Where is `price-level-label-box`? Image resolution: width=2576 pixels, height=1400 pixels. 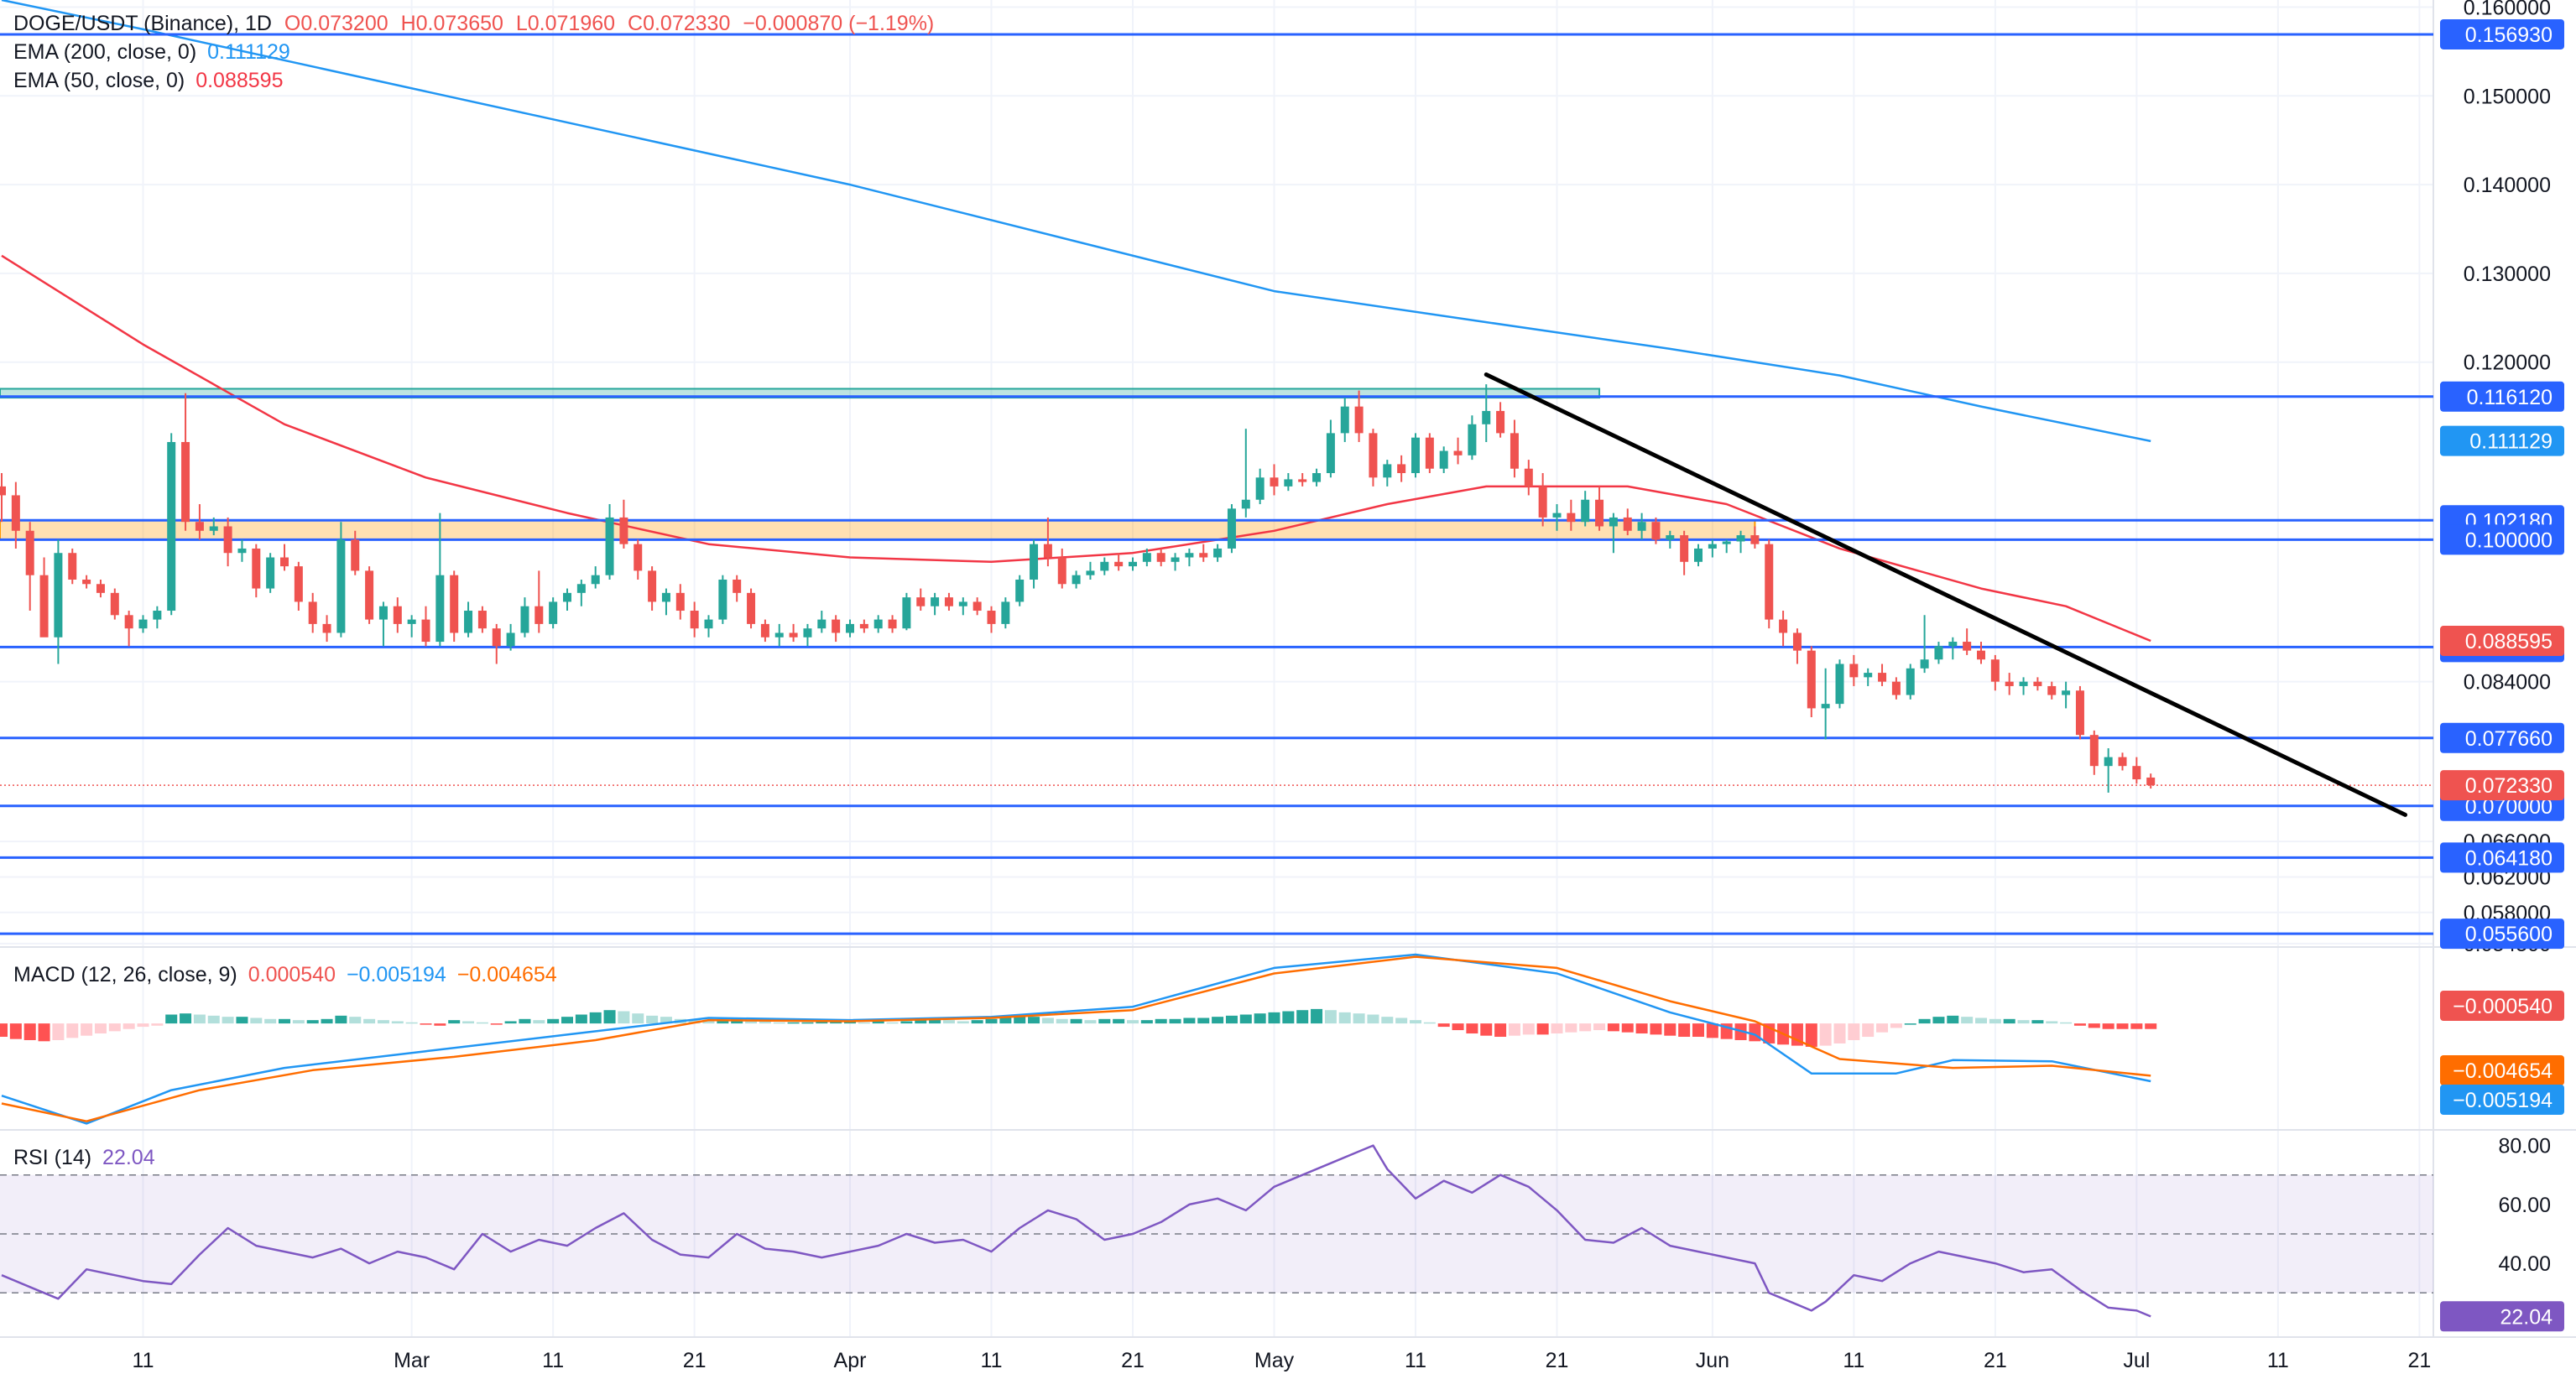 price-level-label-box is located at coordinates (2502, 33).